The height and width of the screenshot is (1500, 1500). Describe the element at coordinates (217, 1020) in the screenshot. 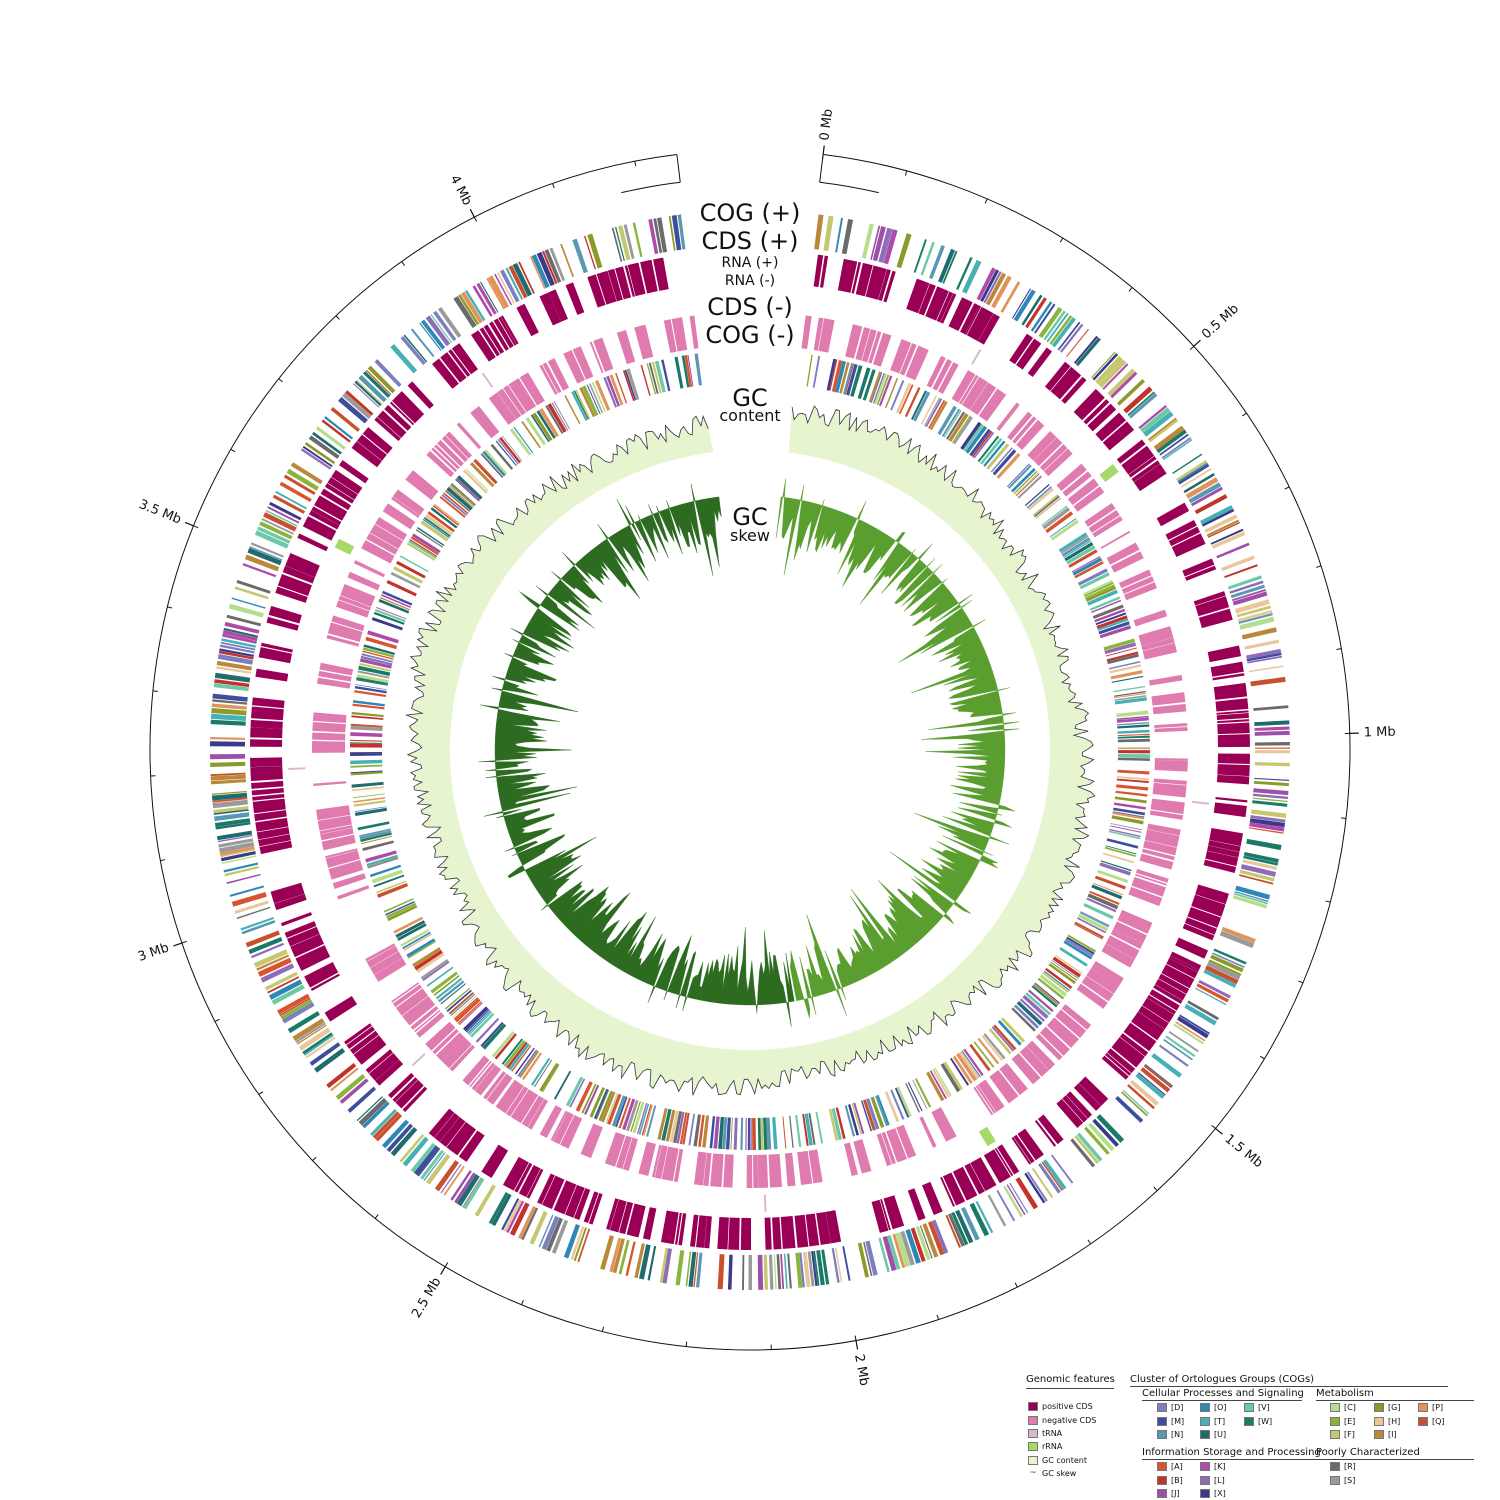

I see `minor-tick` at that location.